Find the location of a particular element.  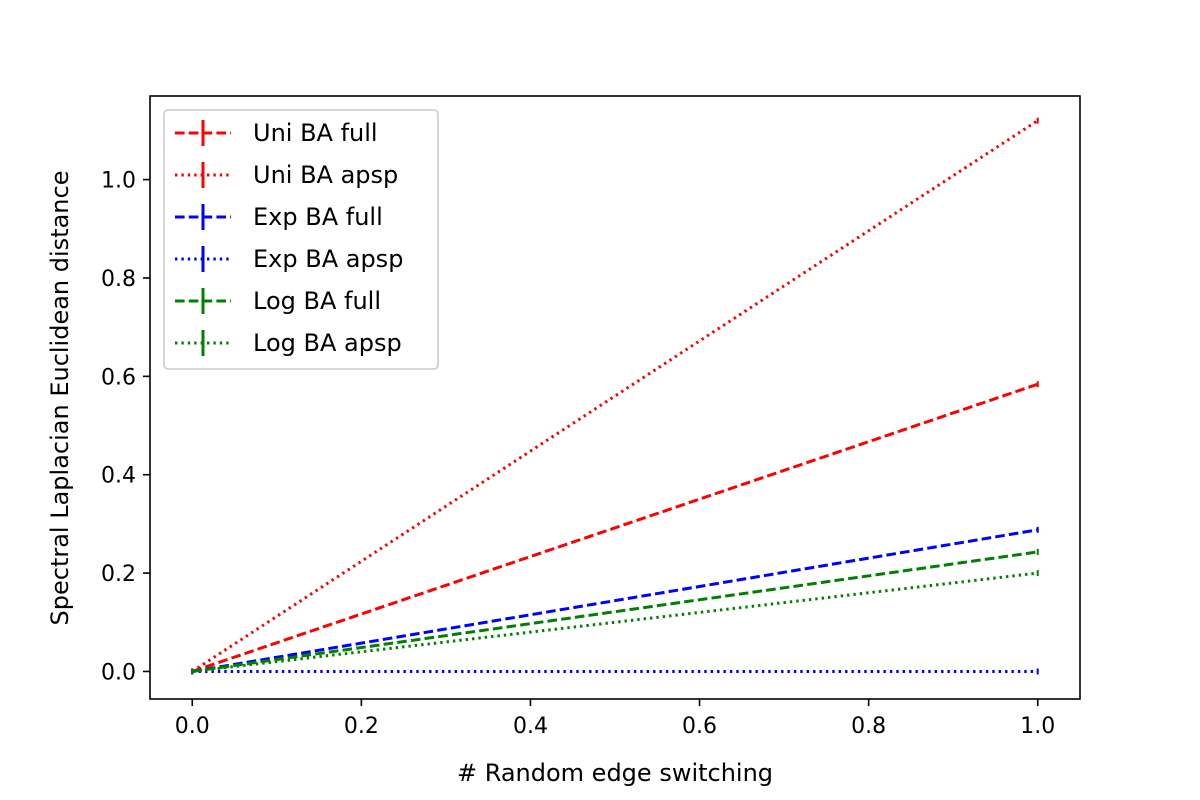

x-tick-label: 0.6 is located at coordinates (699, 726).